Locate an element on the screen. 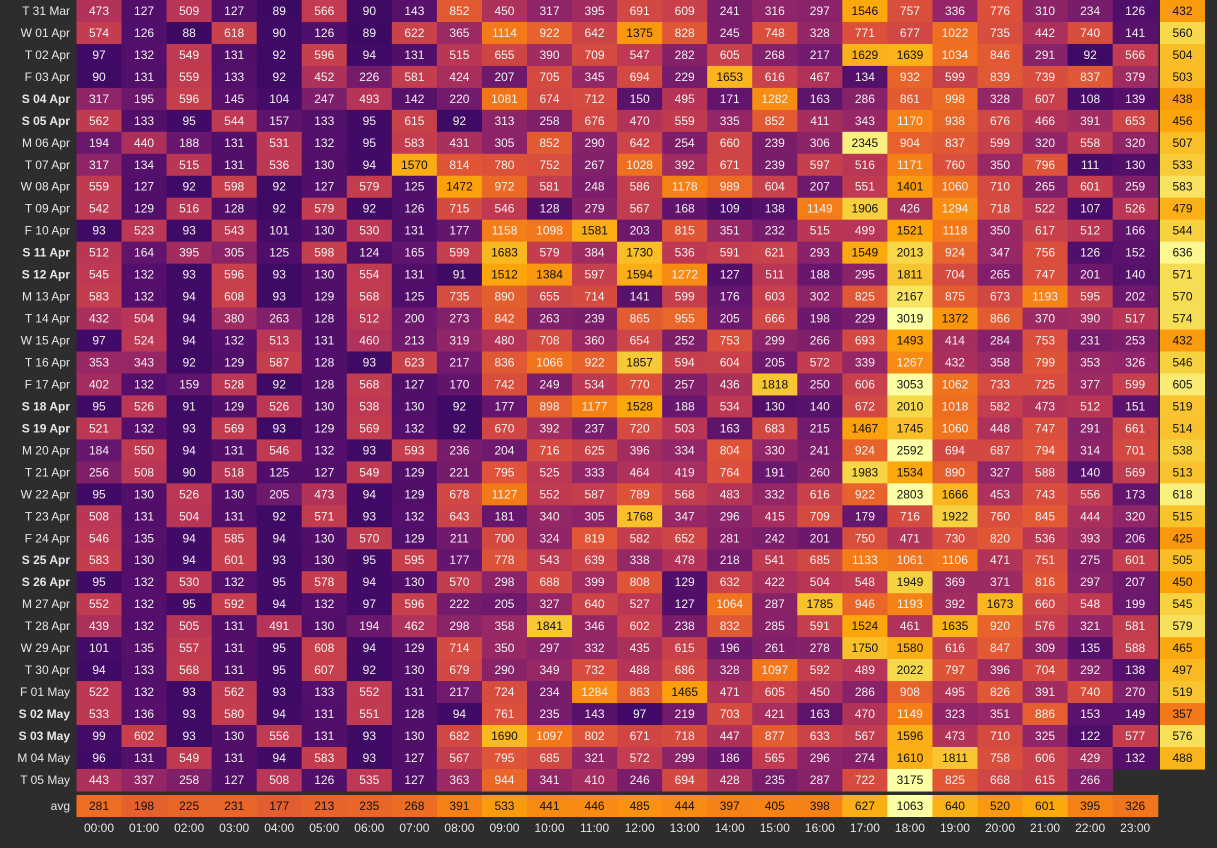 This screenshot has width=1217, height=848. row-label: W 01 Apr is located at coordinates (45, 33).